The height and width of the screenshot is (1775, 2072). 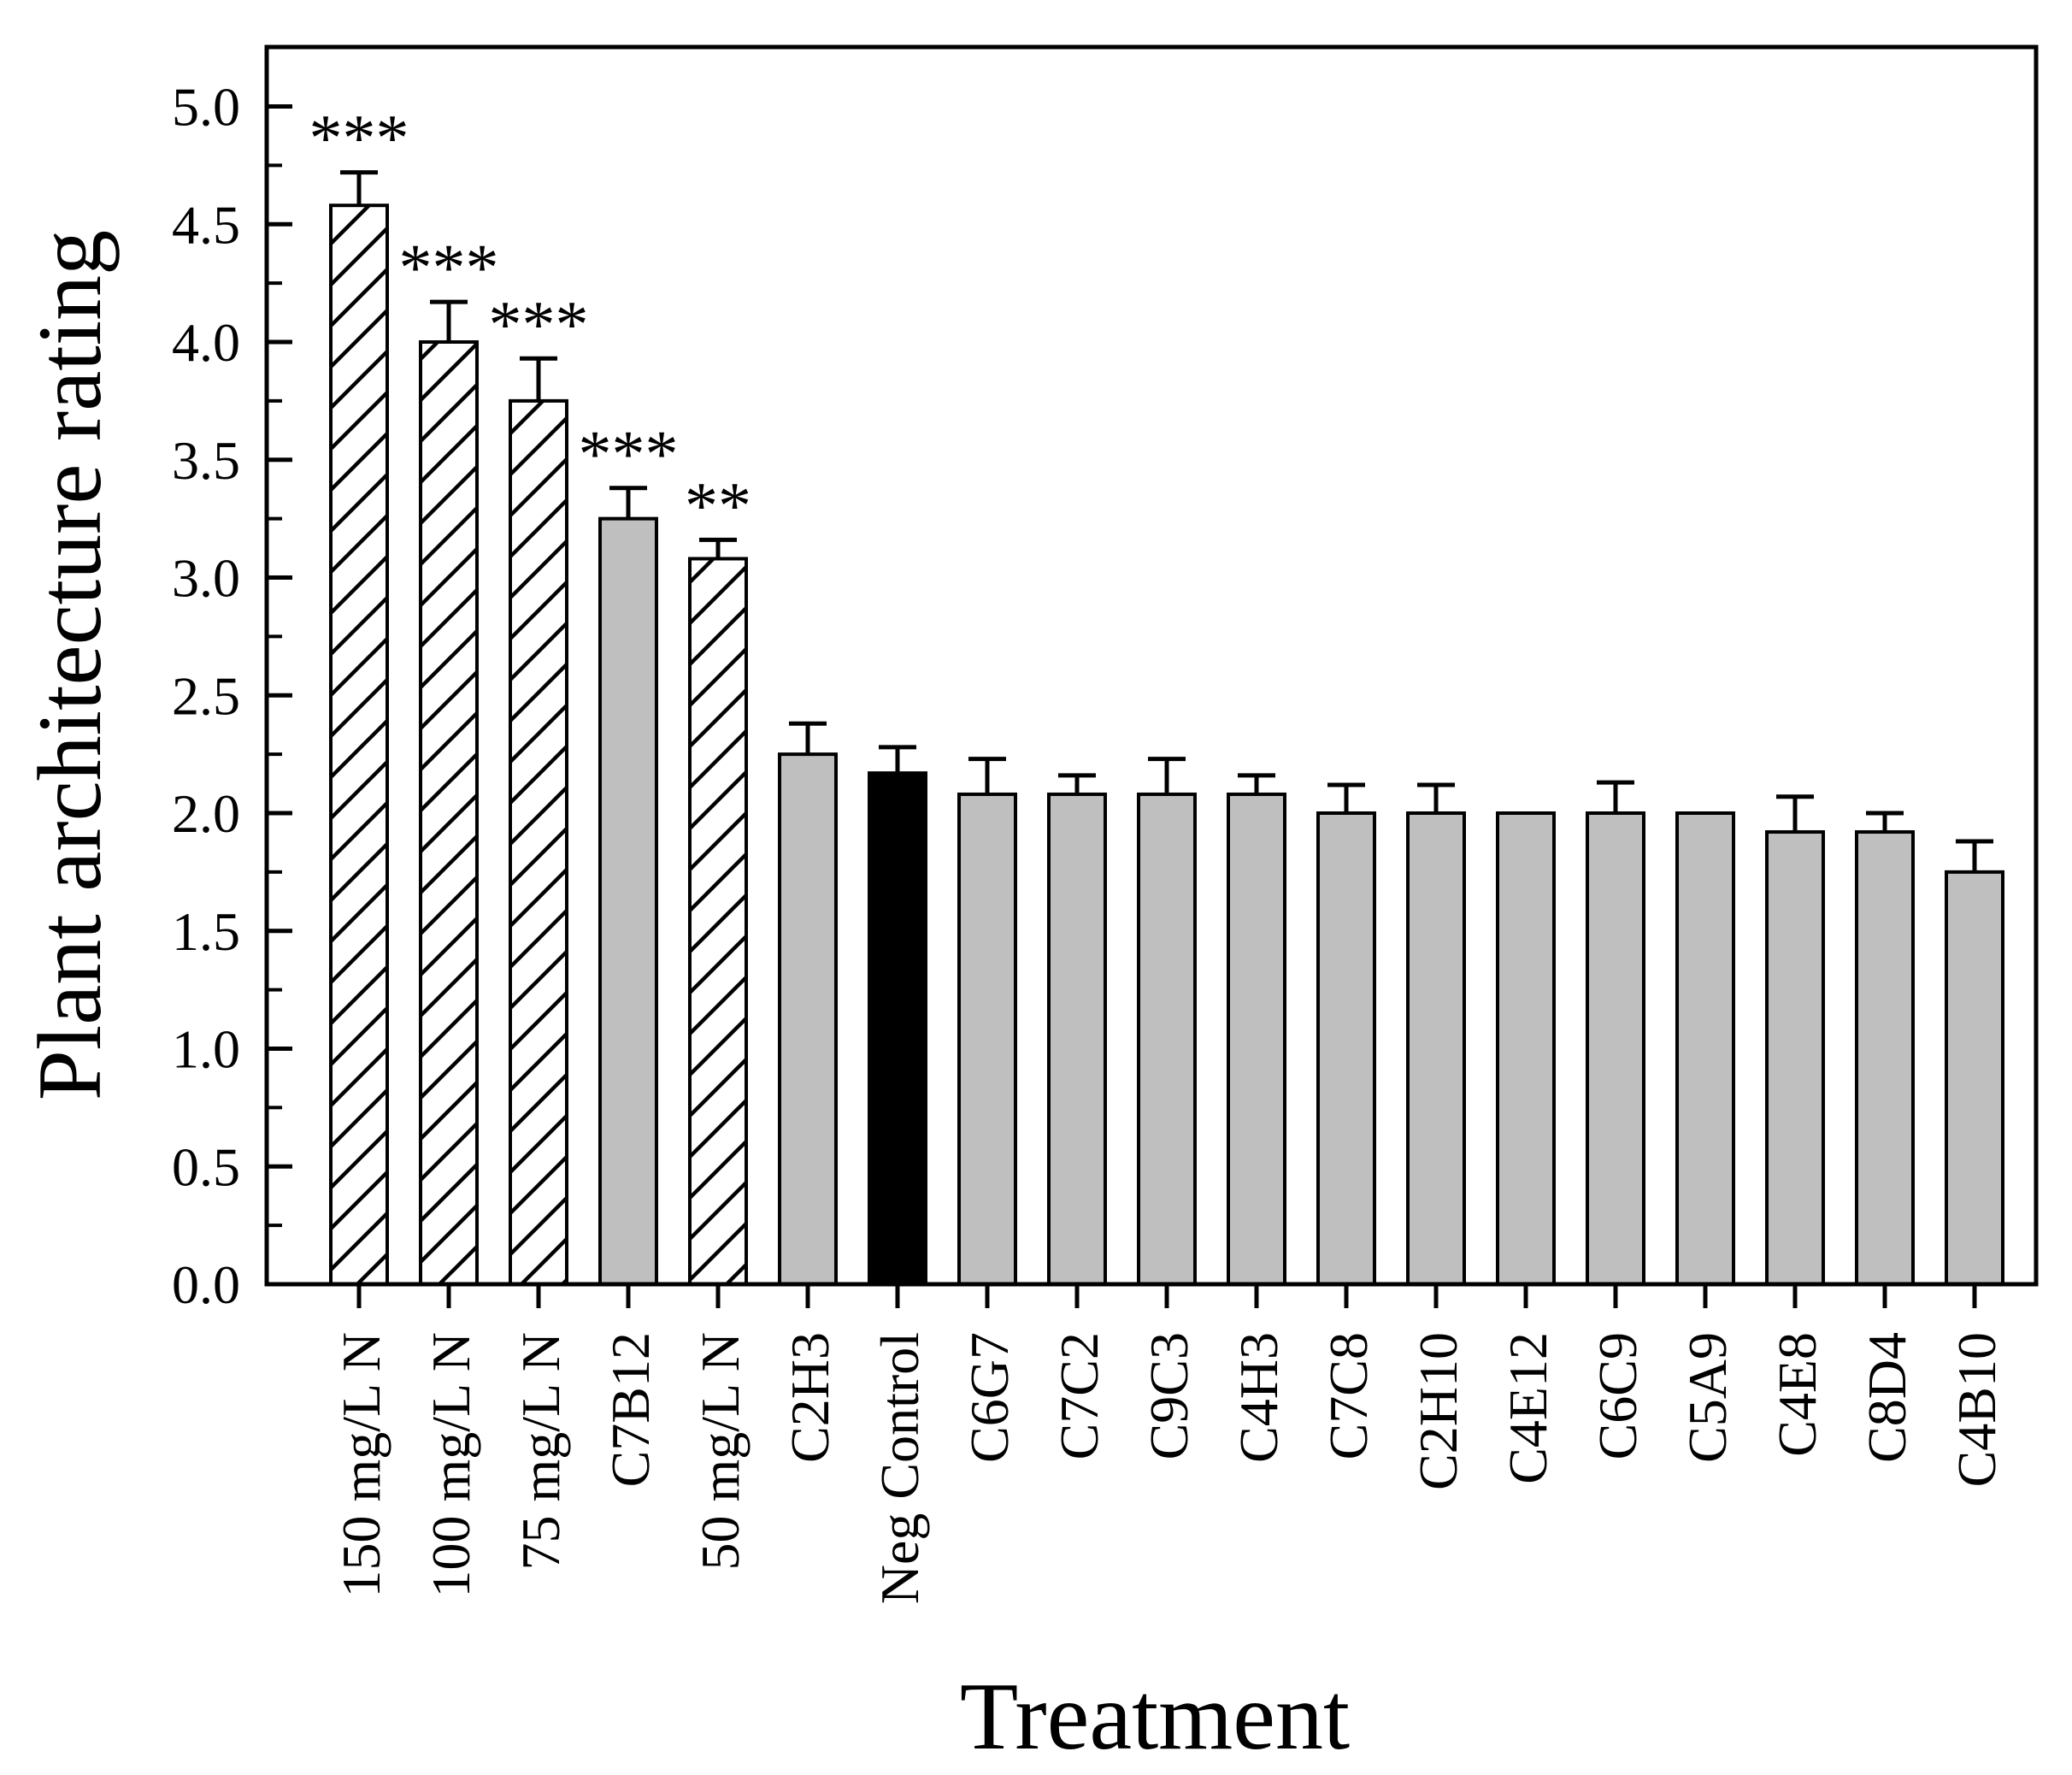 What do you see at coordinates (718, 922) in the screenshot?
I see `bar-50-mg-l-n` at bounding box center [718, 922].